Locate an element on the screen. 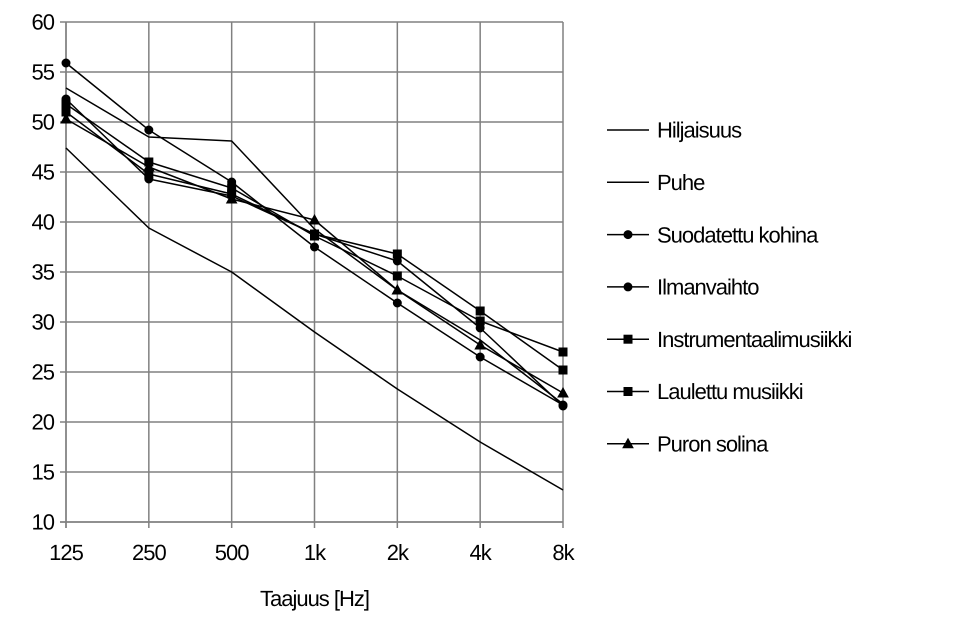 This screenshot has width=974, height=621. legend-label: Ilmanvaihto is located at coordinates (708, 287).